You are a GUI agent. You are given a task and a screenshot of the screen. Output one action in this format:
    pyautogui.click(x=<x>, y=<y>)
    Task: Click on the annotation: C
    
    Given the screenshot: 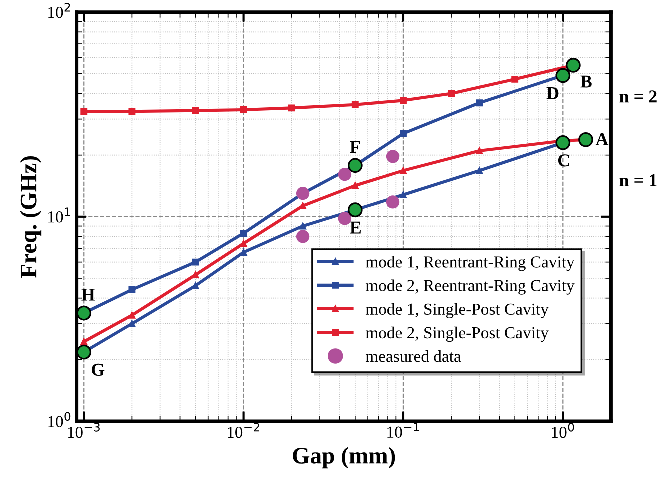 What is the action you would take?
    pyautogui.click(x=564, y=160)
    